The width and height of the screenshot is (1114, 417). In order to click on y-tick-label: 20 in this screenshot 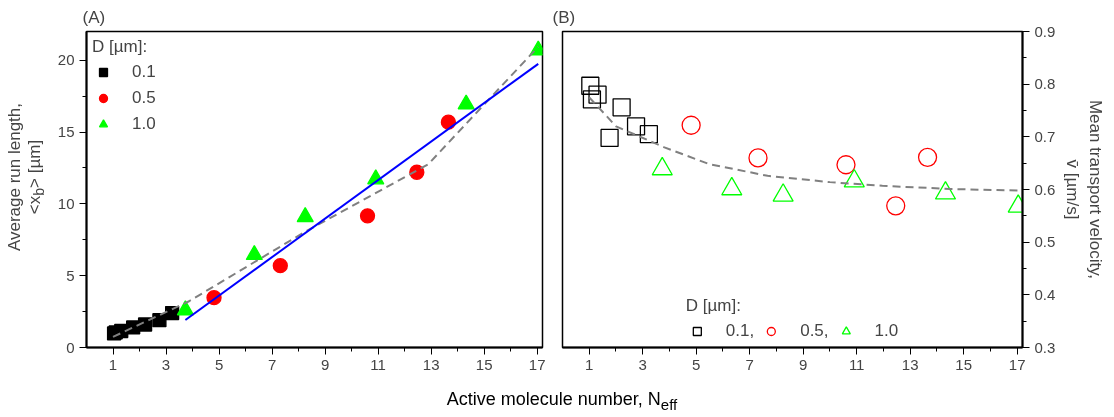, I will do `click(66, 60)`.